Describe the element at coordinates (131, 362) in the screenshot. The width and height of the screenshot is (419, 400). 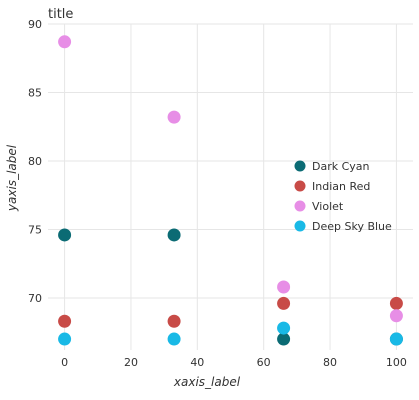
I see `x-tick-label: 20` at that location.